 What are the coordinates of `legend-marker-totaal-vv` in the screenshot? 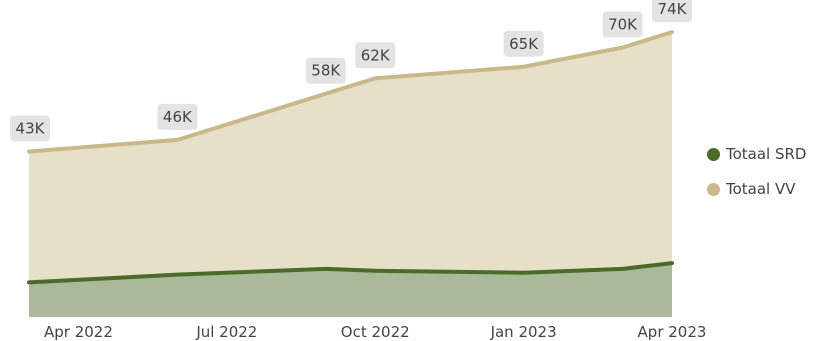 It's located at (713, 189).